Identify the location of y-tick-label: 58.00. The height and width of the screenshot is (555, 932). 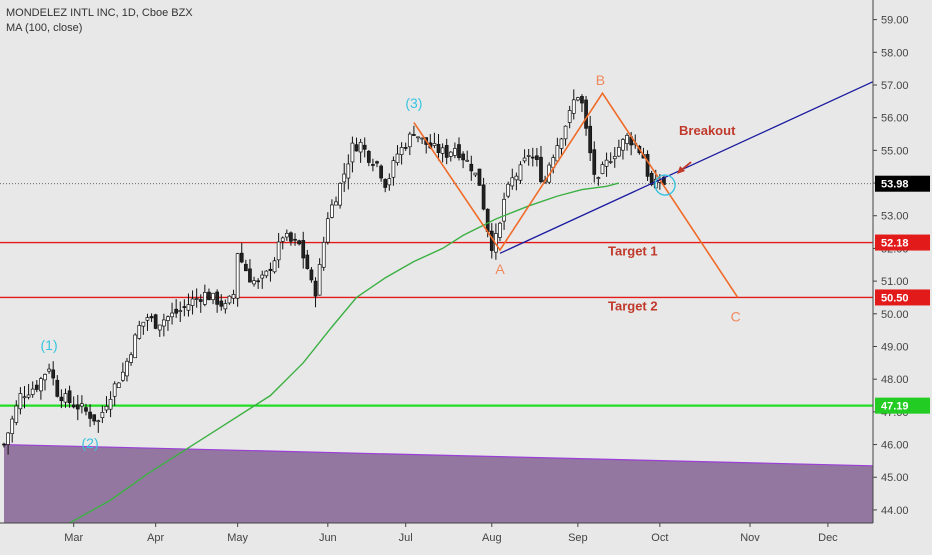
(895, 53).